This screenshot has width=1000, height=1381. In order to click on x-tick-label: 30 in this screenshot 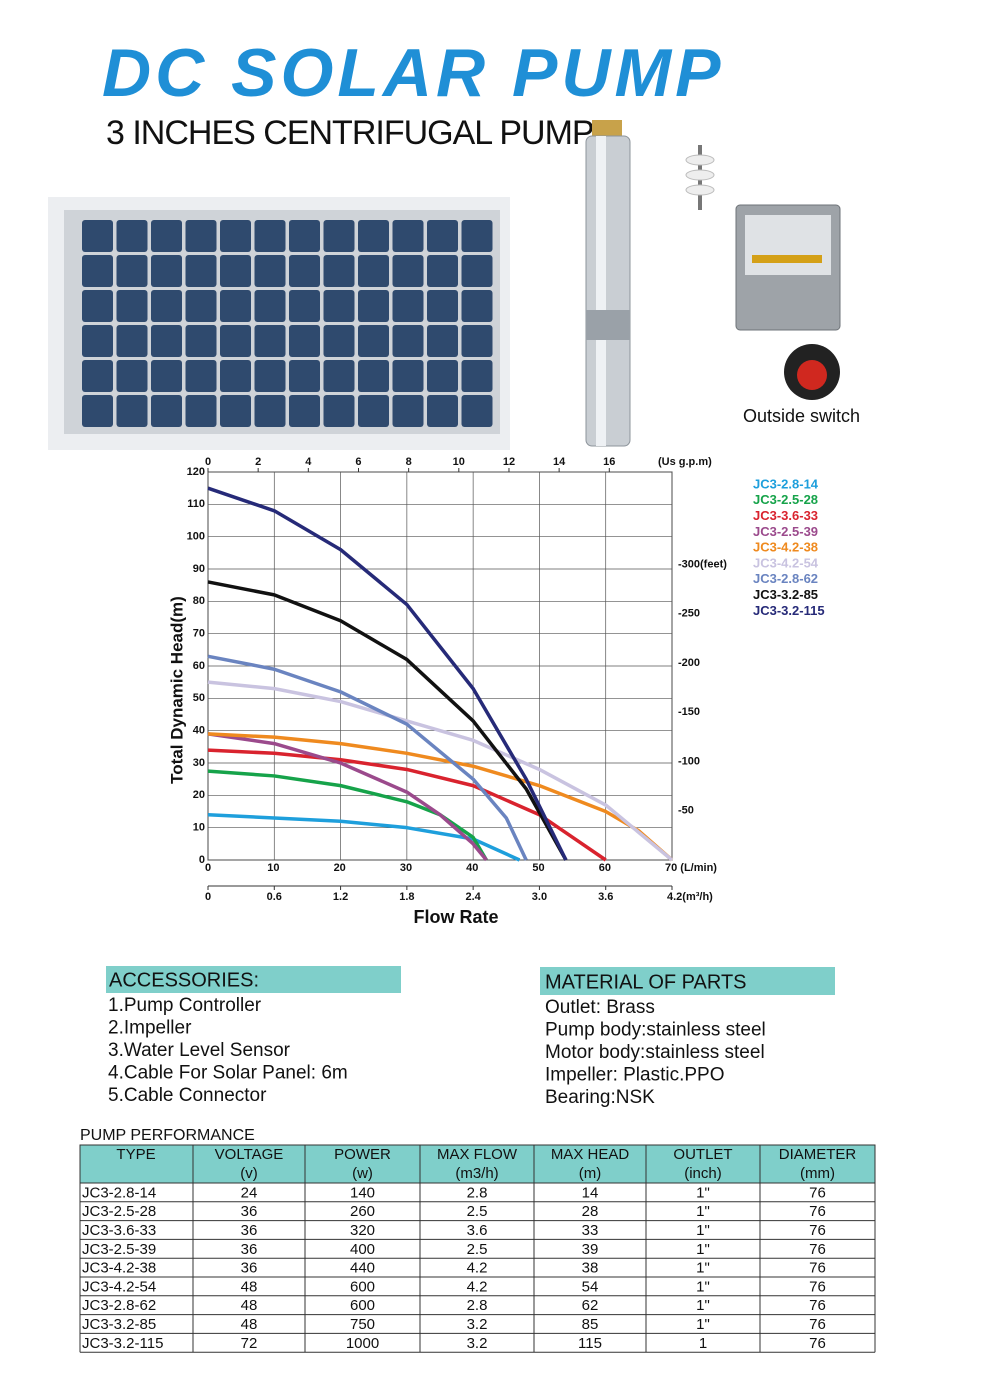, I will do `click(406, 868)`.